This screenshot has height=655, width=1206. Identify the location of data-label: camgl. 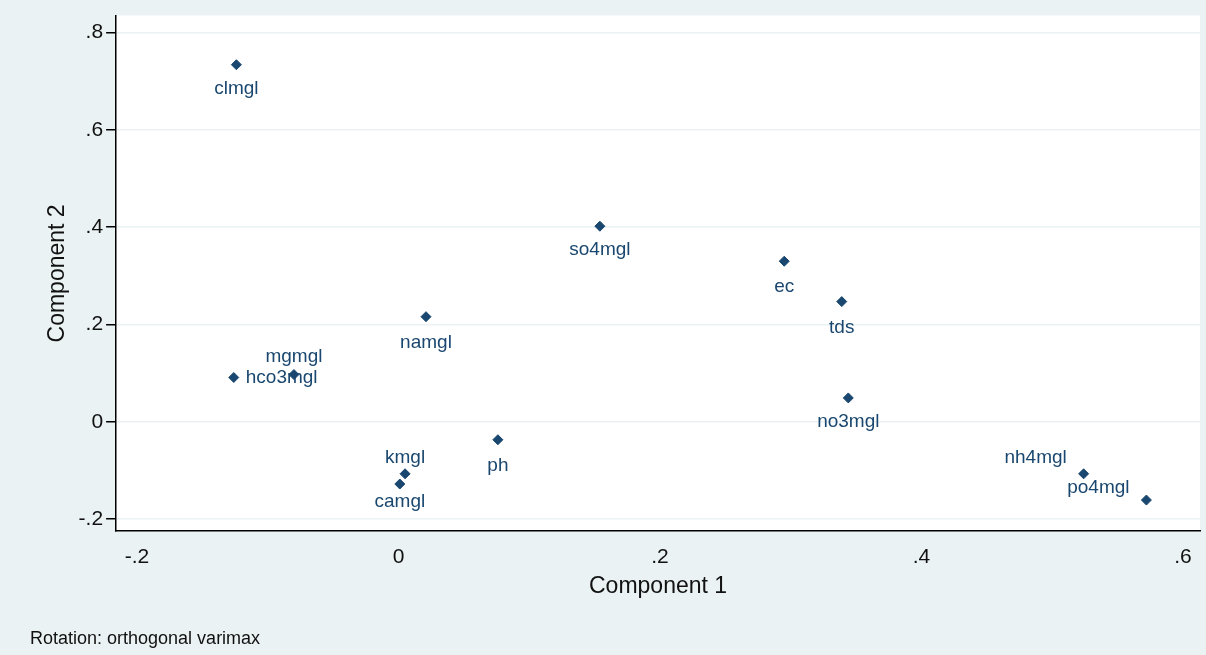
(400, 501).